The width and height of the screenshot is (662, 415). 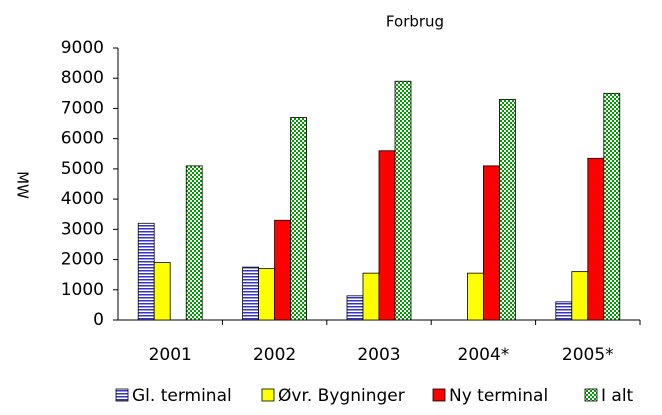 What do you see at coordinates (341, 396) in the screenshot?
I see `legend-label: Øvr. Bygninger` at bounding box center [341, 396].